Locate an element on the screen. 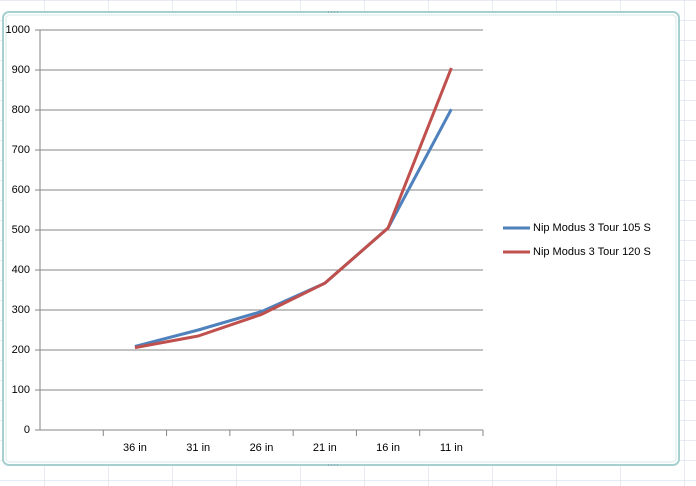 The width and height of the screenshot is (696, 486). x-tick-label: 26 in is located at coordinates (262, 448).